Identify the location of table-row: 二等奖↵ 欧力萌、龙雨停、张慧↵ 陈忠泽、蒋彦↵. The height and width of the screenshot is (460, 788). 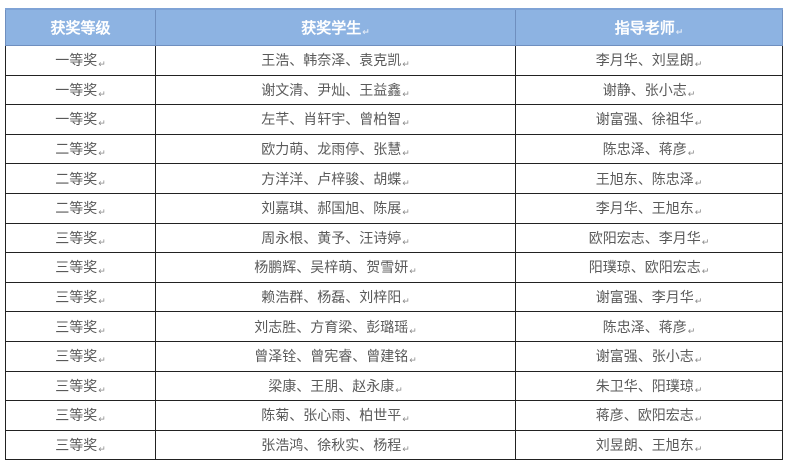
(394, 149).